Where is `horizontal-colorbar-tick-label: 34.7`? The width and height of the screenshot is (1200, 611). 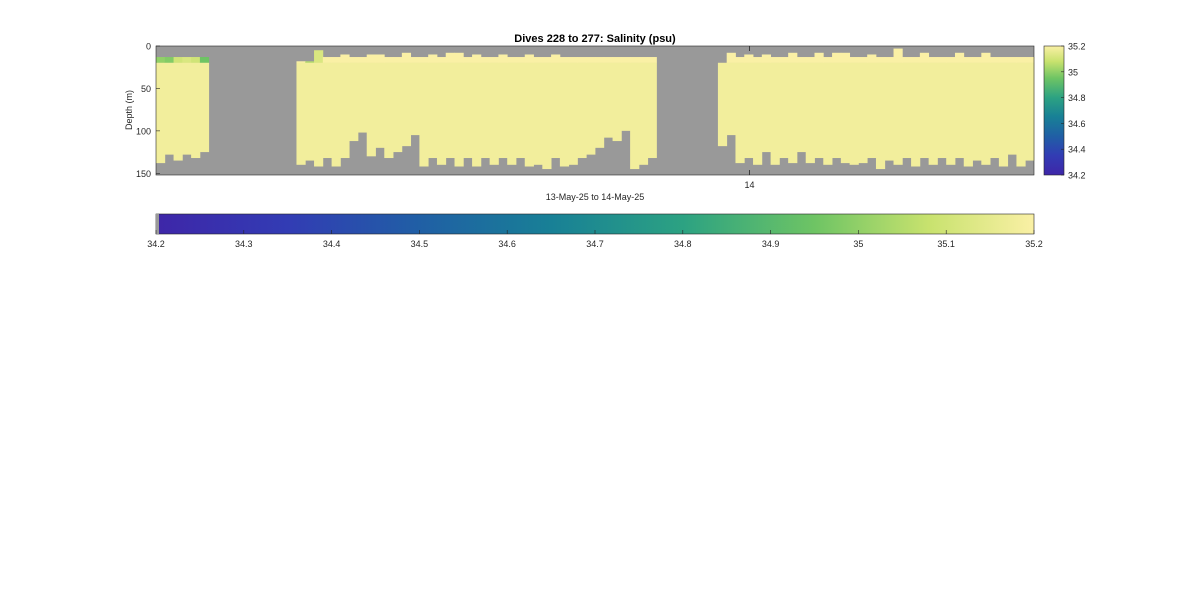 horizontal-colorbar-tick-label: 34.7 is located at coordinates (595, 244).